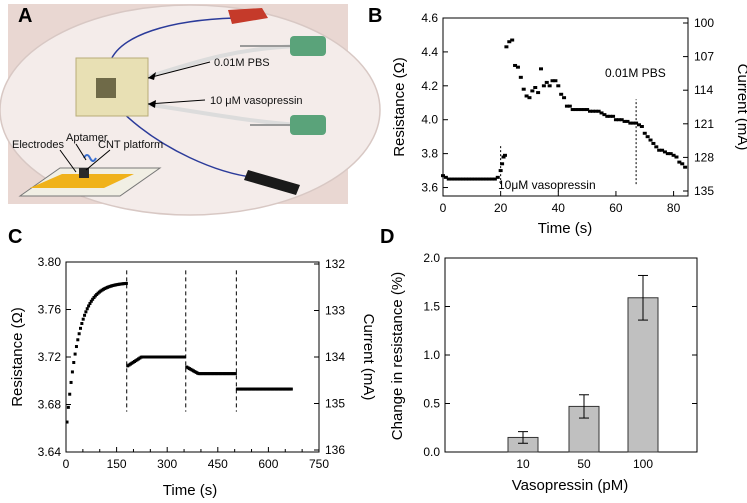 The image size is (747, 503). I want to click on chart-d-xtick-label: 100, so click(643, 464).